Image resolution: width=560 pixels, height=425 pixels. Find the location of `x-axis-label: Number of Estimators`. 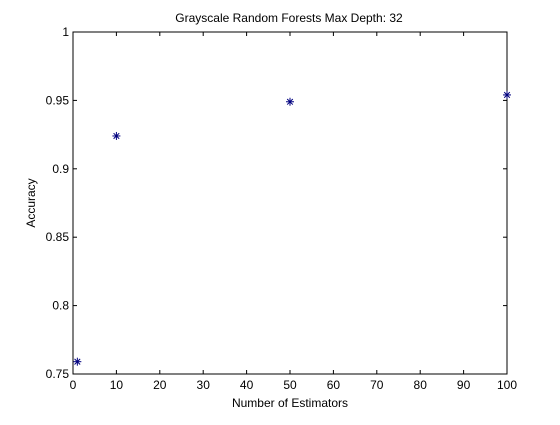

x-axis-label: Number of Estimators is located at coordinates (290, 403).